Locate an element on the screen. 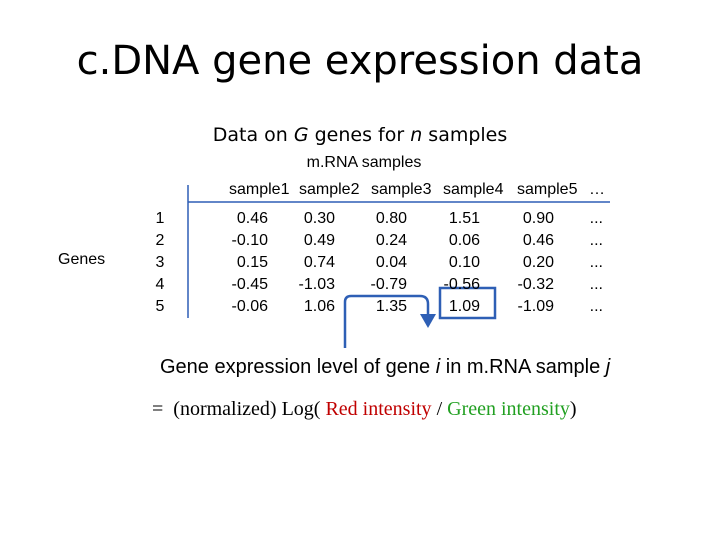  table-cell: -0.06 is located at coordinates (249, 306).